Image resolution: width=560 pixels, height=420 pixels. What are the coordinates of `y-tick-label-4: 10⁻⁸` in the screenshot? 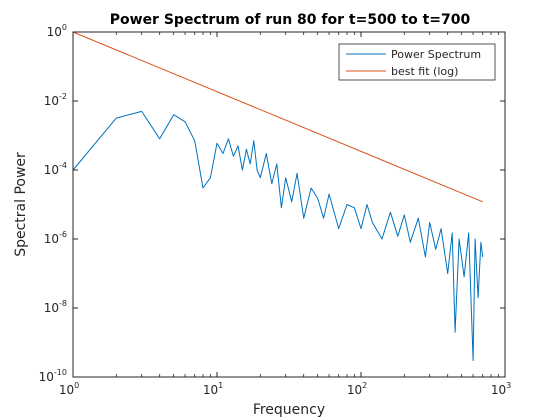 It's located at (55, 307).